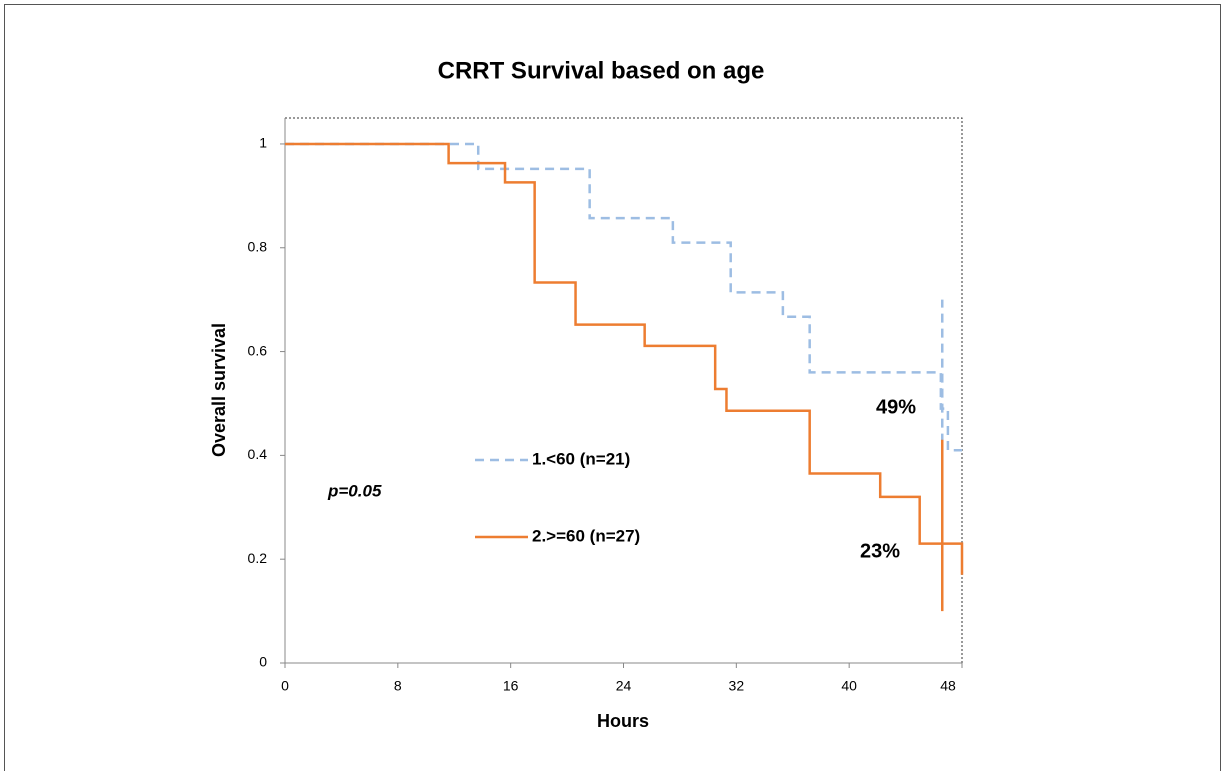 This screenshot has width=1226, height=771. Describe the element at coordinates (601, 70) in the screenshot. I see `chart-title: CRRT Survival based on age` at that location.